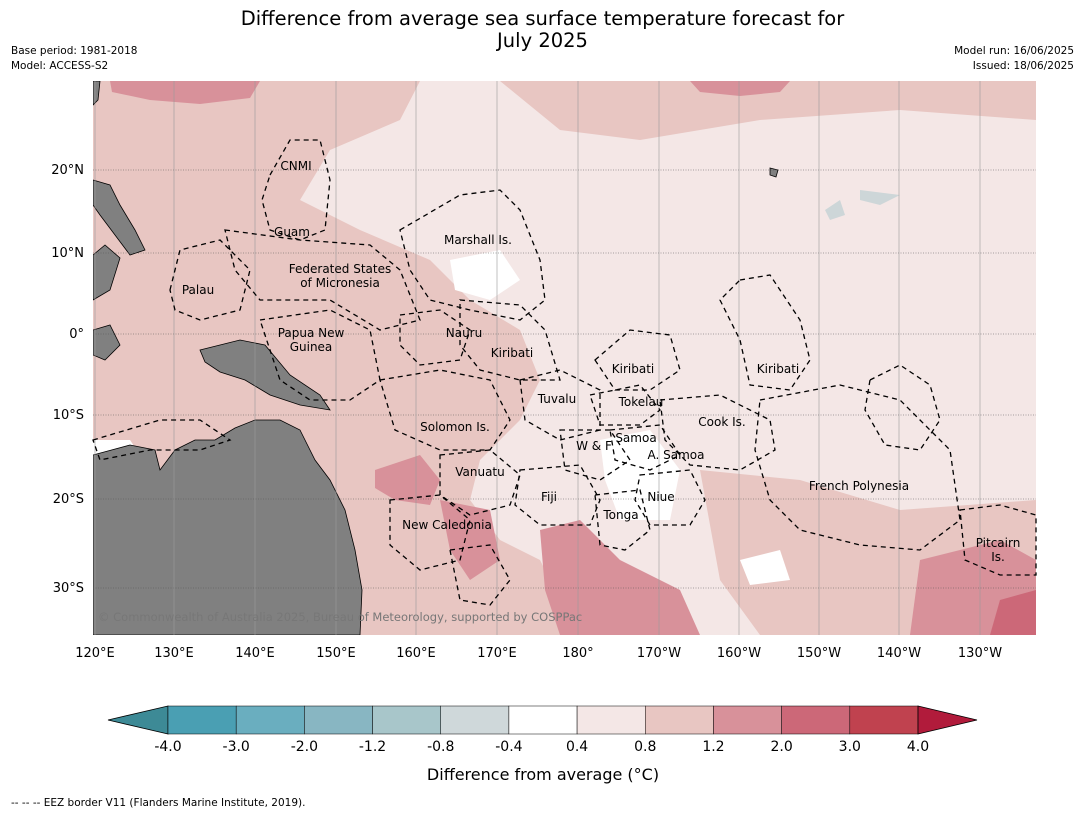 This screenshot has width=1085, height=816. What do you see at coordinates (542, 40) in the screenshot?
I see `title-line-2: July 2025` at bounding box center [542, 40].